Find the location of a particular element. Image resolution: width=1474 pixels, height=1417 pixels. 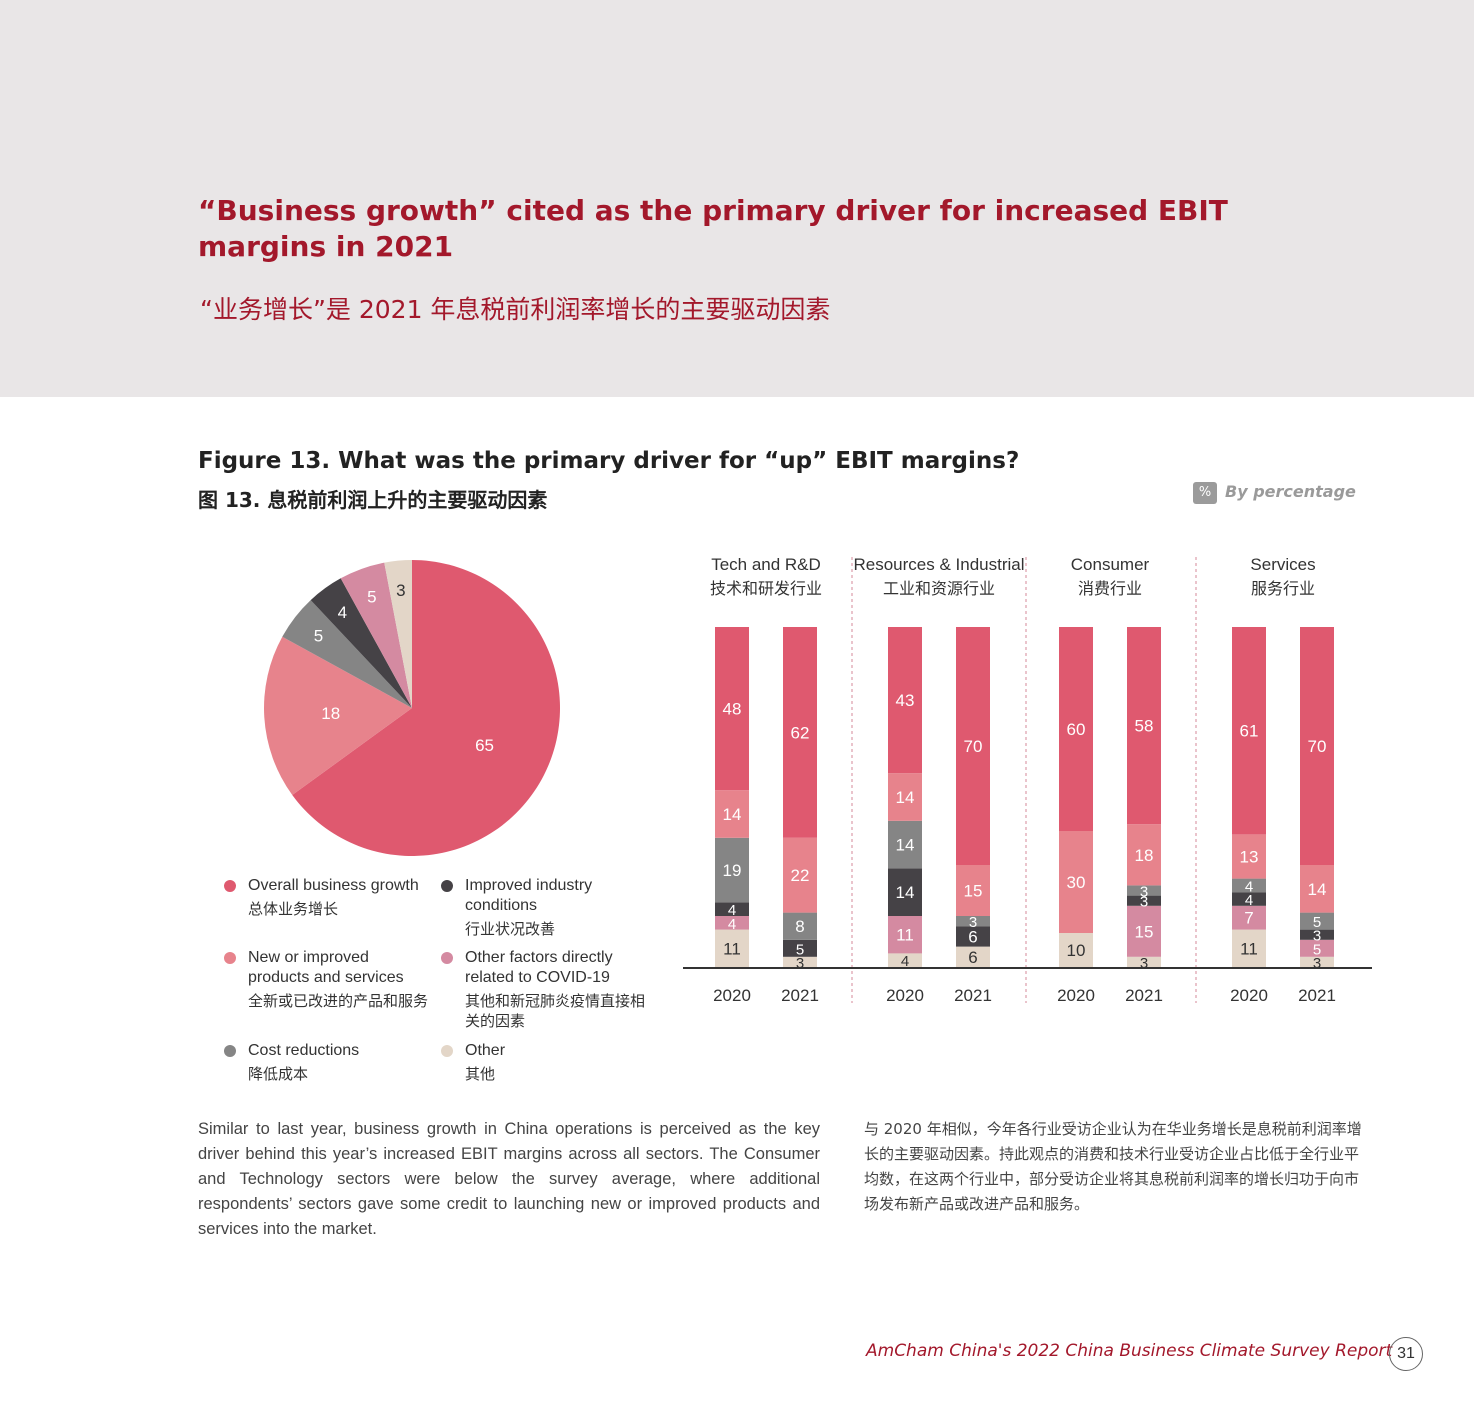

bar-label-new_products: 30 is located at coordinates (1076, 882).